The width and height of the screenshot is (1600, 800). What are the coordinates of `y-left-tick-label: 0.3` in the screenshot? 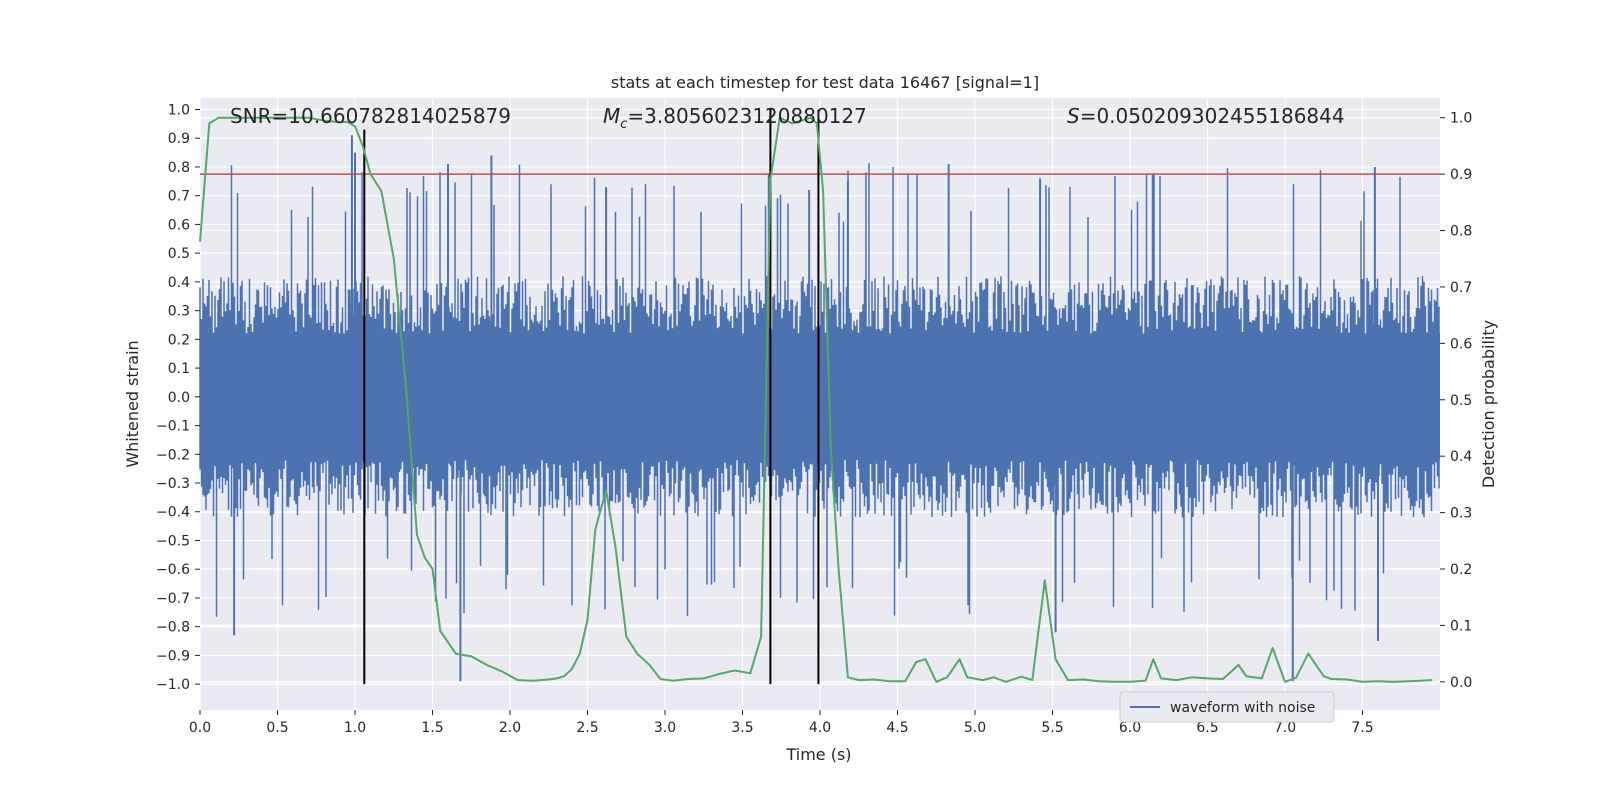 It's located at (179, 312).